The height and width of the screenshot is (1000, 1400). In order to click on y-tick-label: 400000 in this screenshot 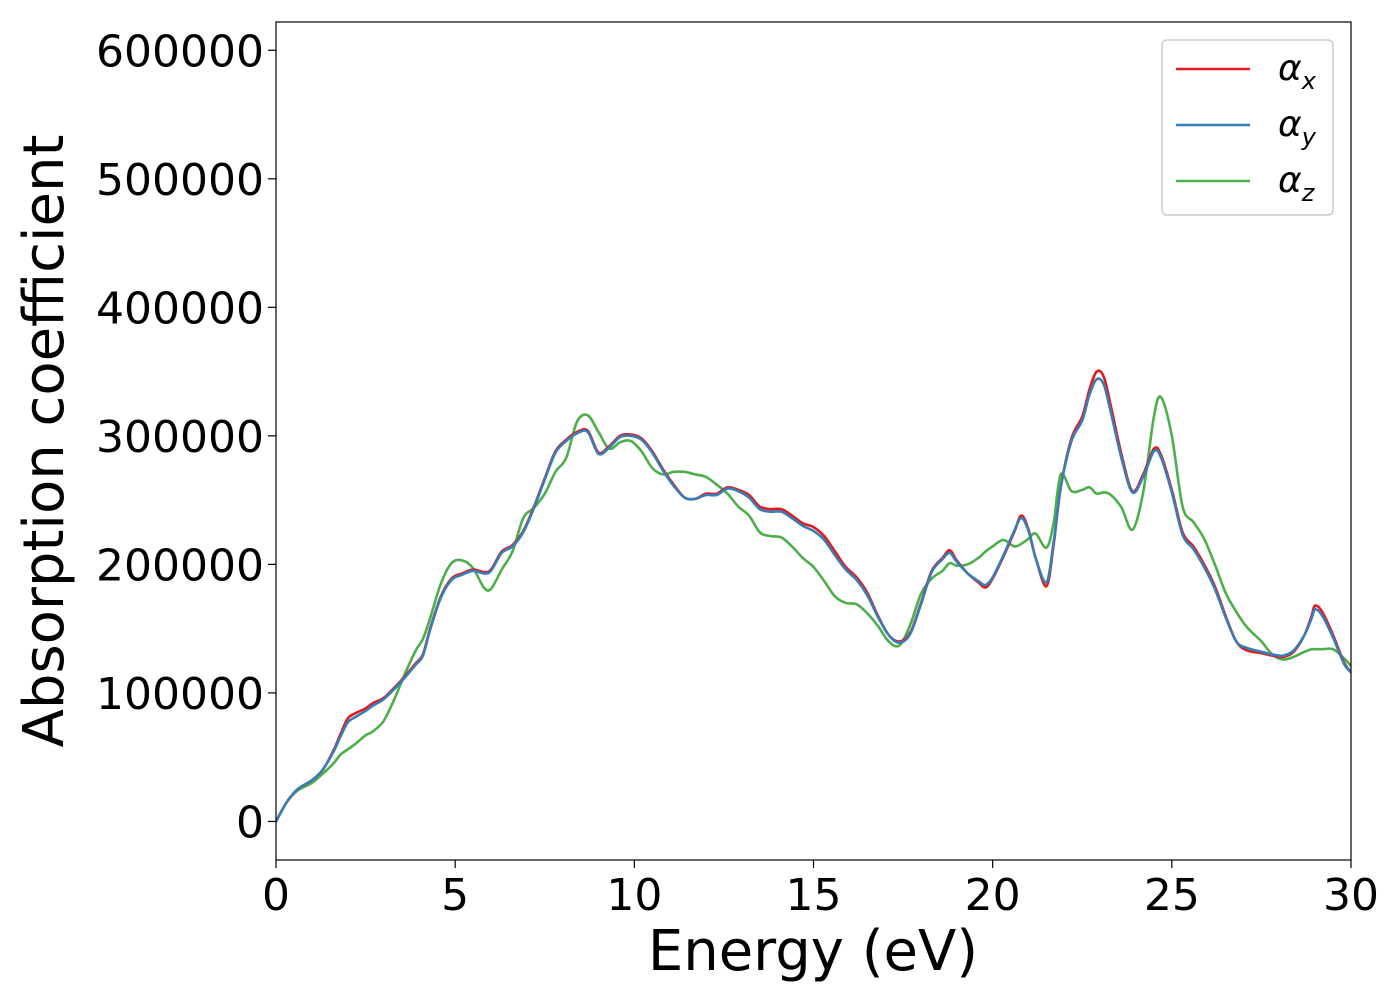, I will do `click(180, 308)`.